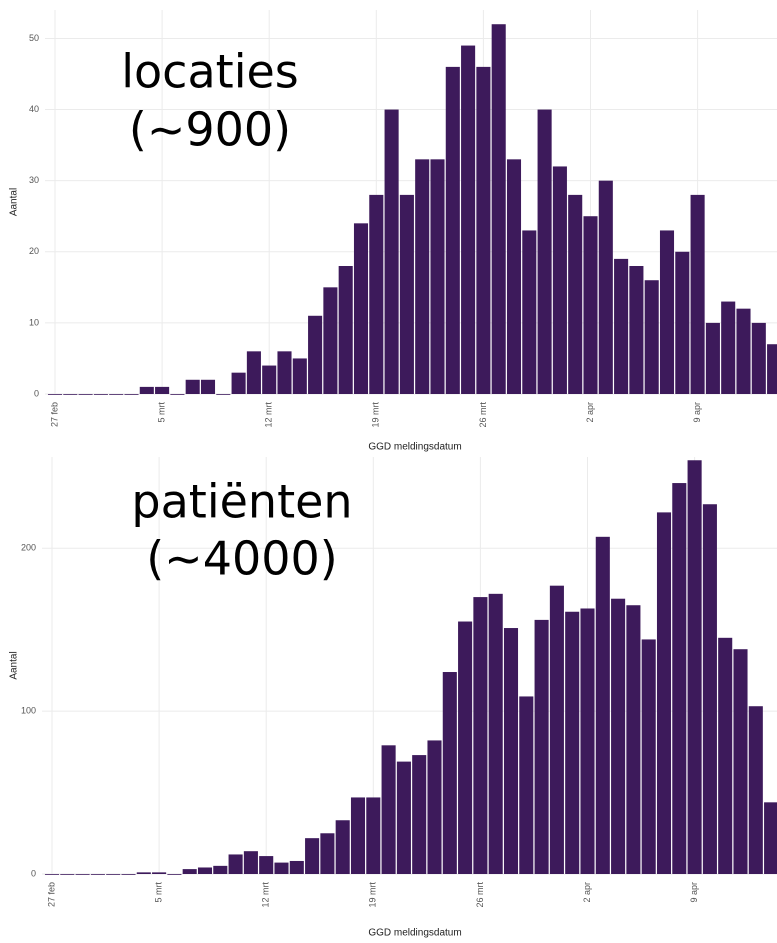 Image resolution: width=777 pixels, height=943 pixels. I want to click on y-tick-label: 10, so click(34, 322).